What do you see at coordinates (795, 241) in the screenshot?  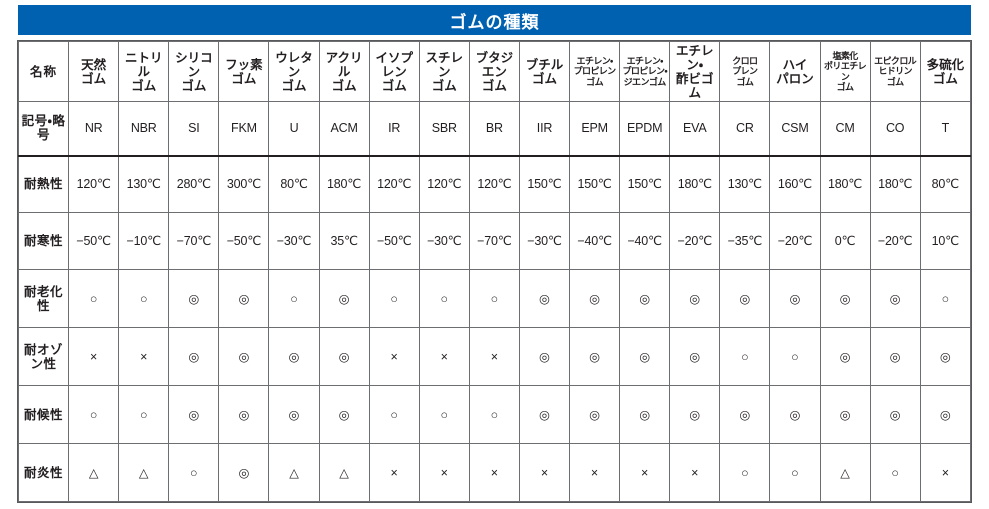 I see `value-cell: −20℃` at bounding box center [795, 241].